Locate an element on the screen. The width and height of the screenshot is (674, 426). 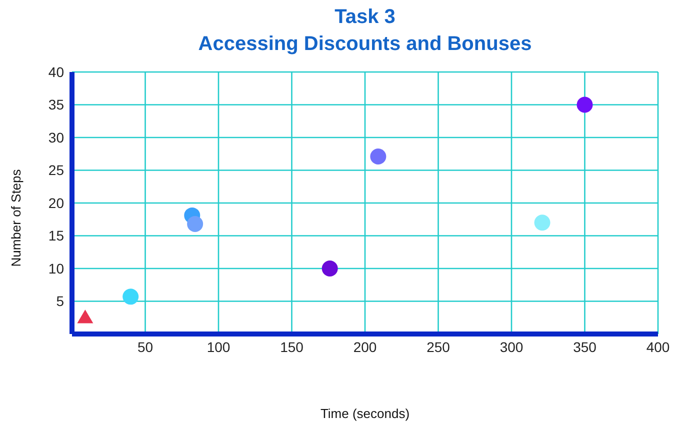
x-tick-label: 400 is located at coordinates (658, 346).